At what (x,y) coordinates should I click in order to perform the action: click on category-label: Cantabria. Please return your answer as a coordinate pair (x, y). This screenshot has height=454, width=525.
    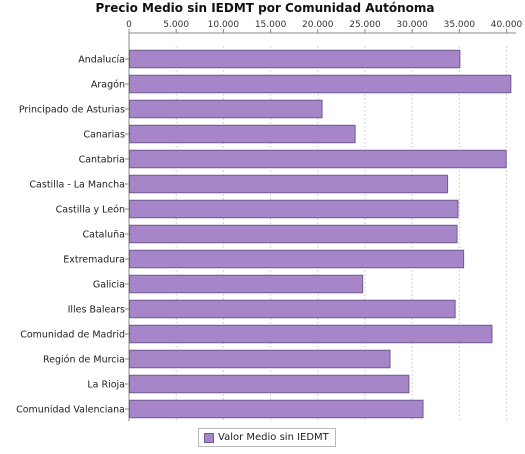
    Looking at the image, I should click on (102, 160).